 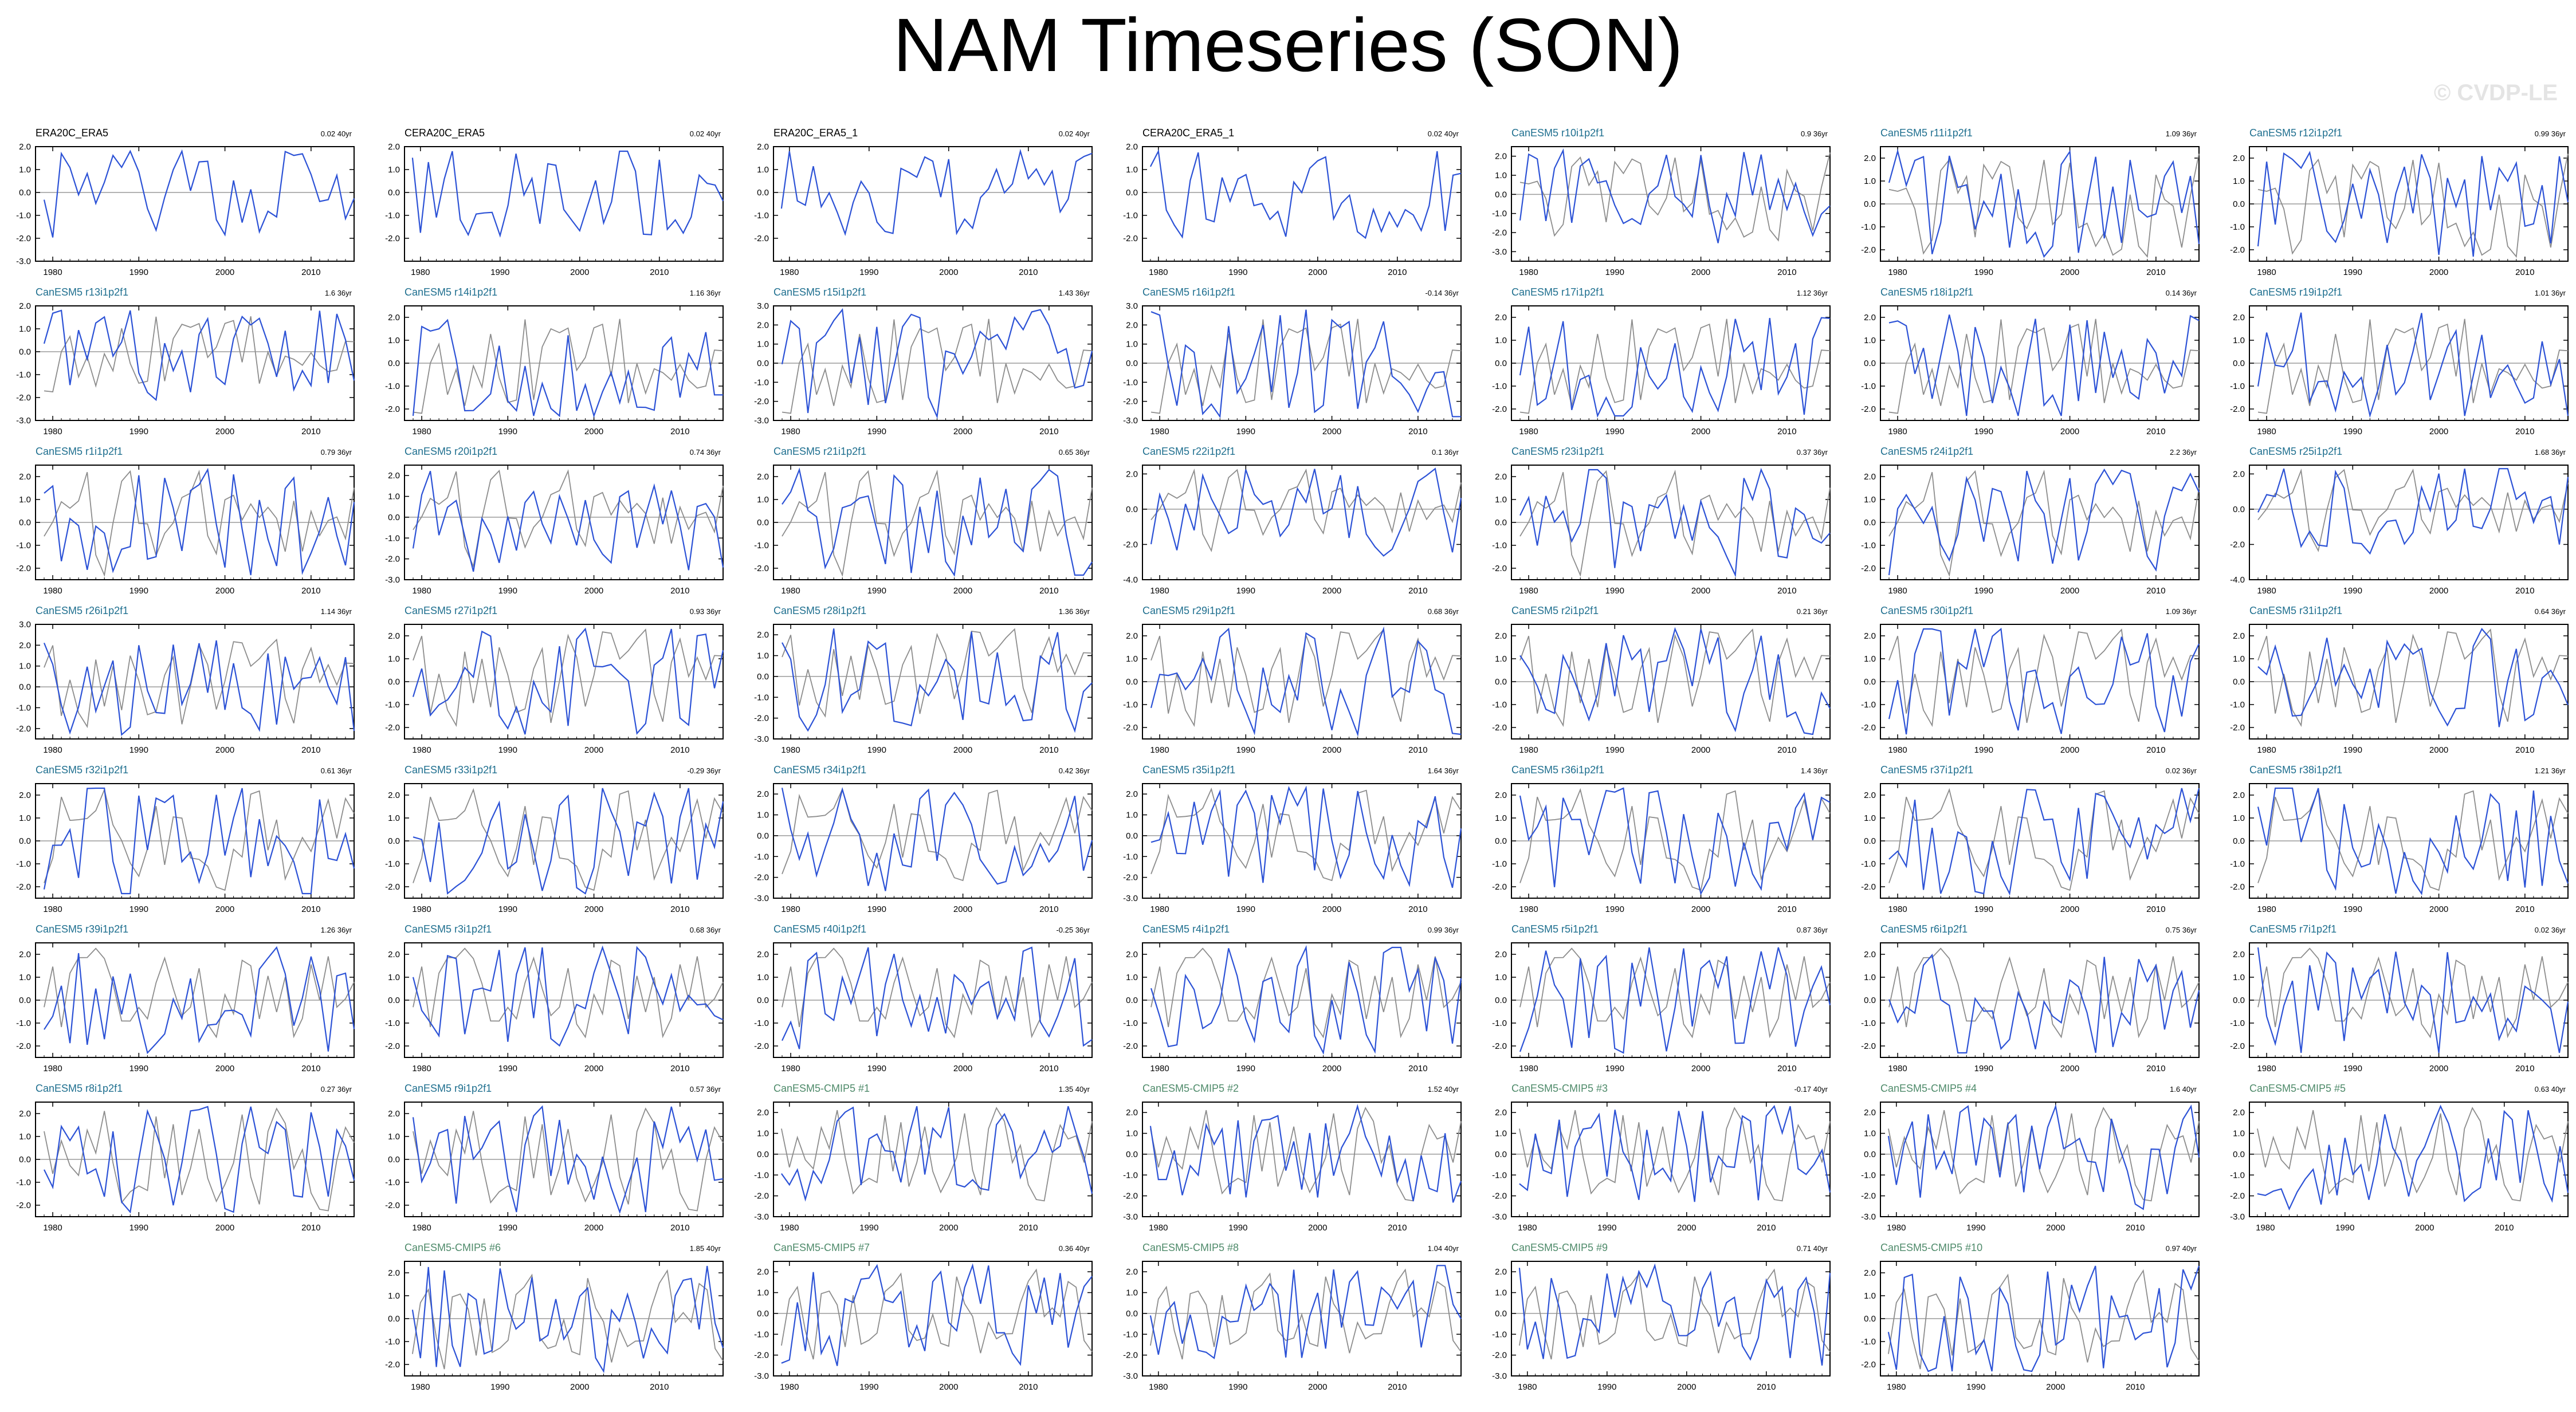 I want to click on trend-label: 1.6 40yr, so click(x=2183, y=1090).